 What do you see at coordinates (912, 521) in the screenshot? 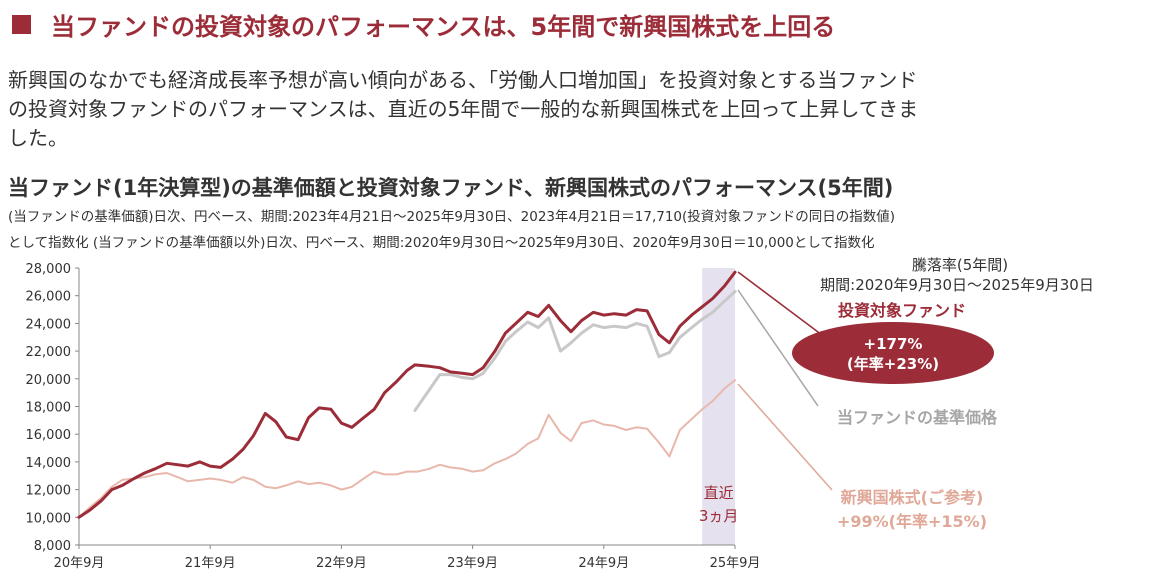
I see `emerging-return: +99%(年率+15%)` at bounding box center [912, 521].